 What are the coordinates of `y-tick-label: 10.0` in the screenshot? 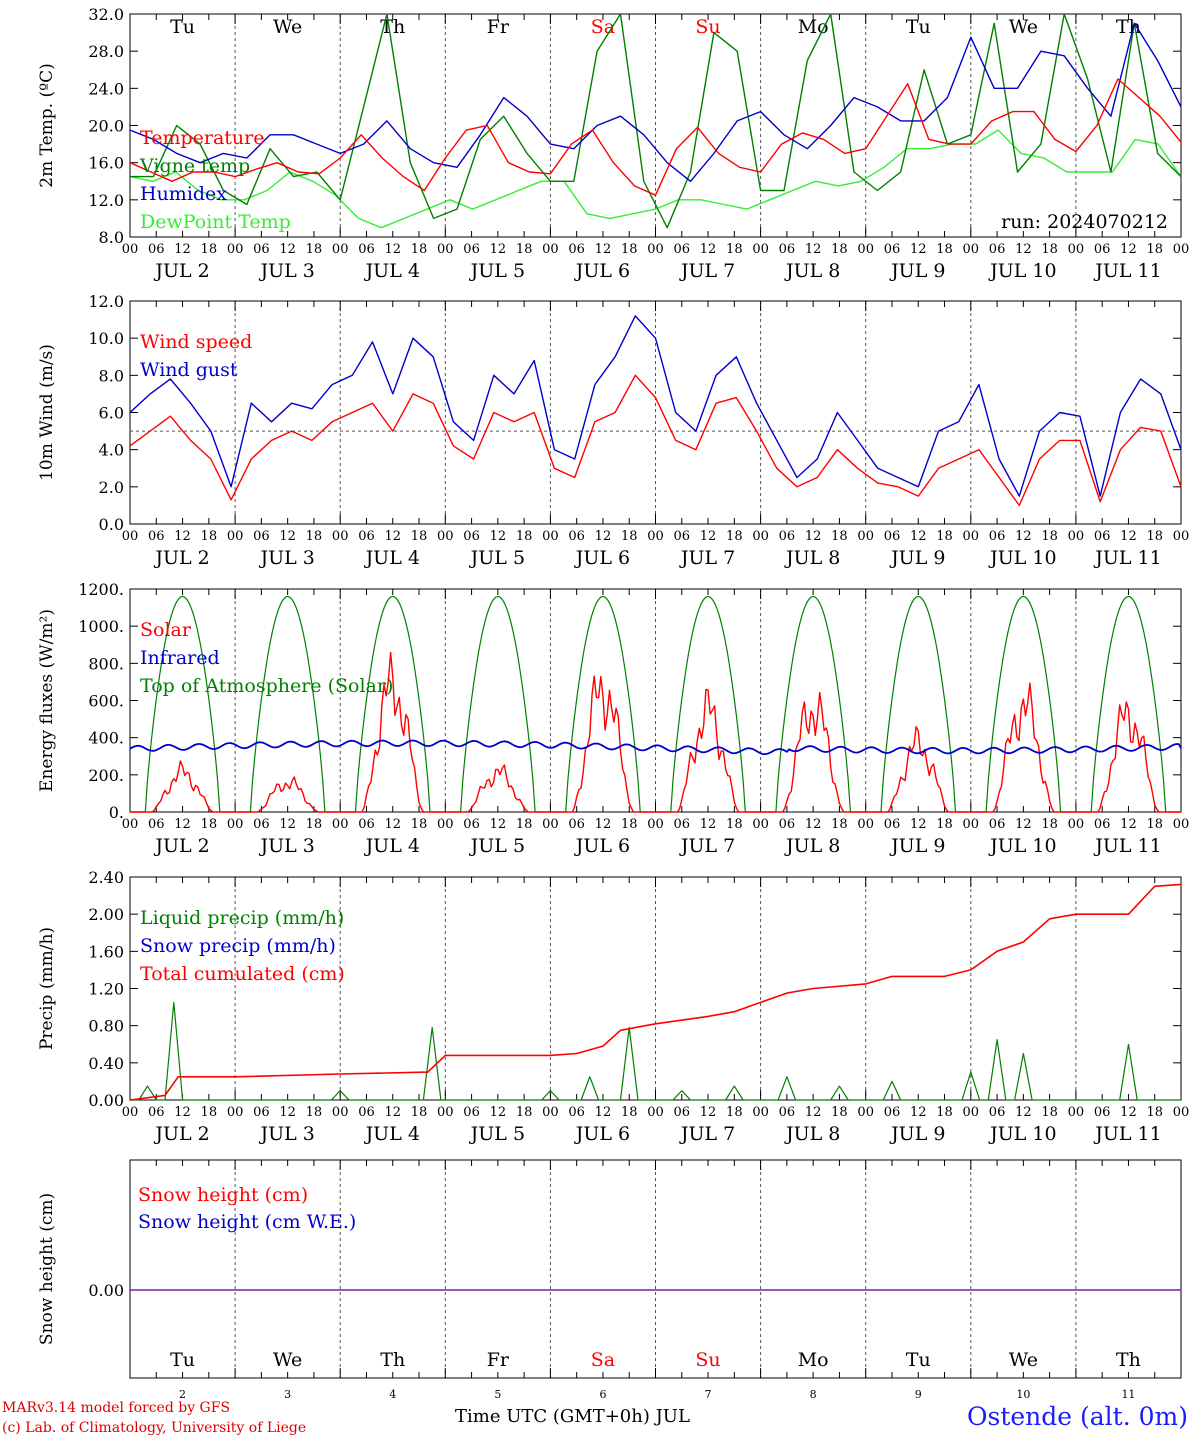 It's located at (106, 338).